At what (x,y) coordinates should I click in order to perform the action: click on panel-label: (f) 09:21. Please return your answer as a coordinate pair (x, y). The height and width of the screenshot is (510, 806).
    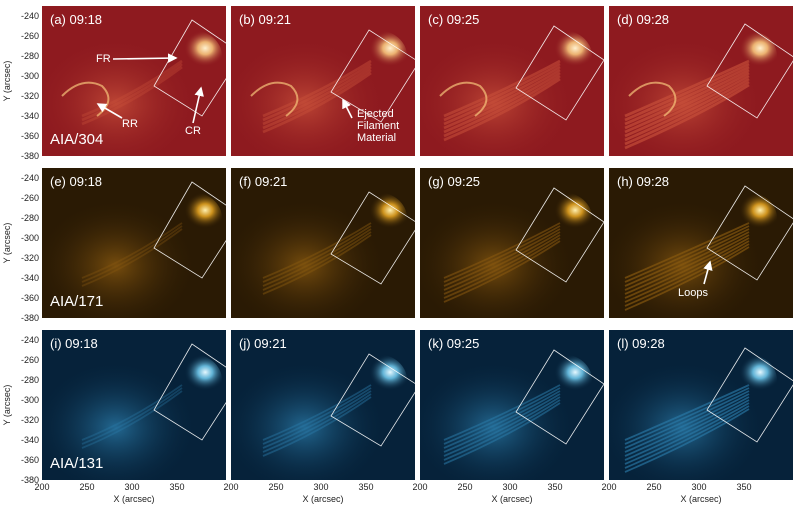
    Looking at the image, I should click on (263, 181).